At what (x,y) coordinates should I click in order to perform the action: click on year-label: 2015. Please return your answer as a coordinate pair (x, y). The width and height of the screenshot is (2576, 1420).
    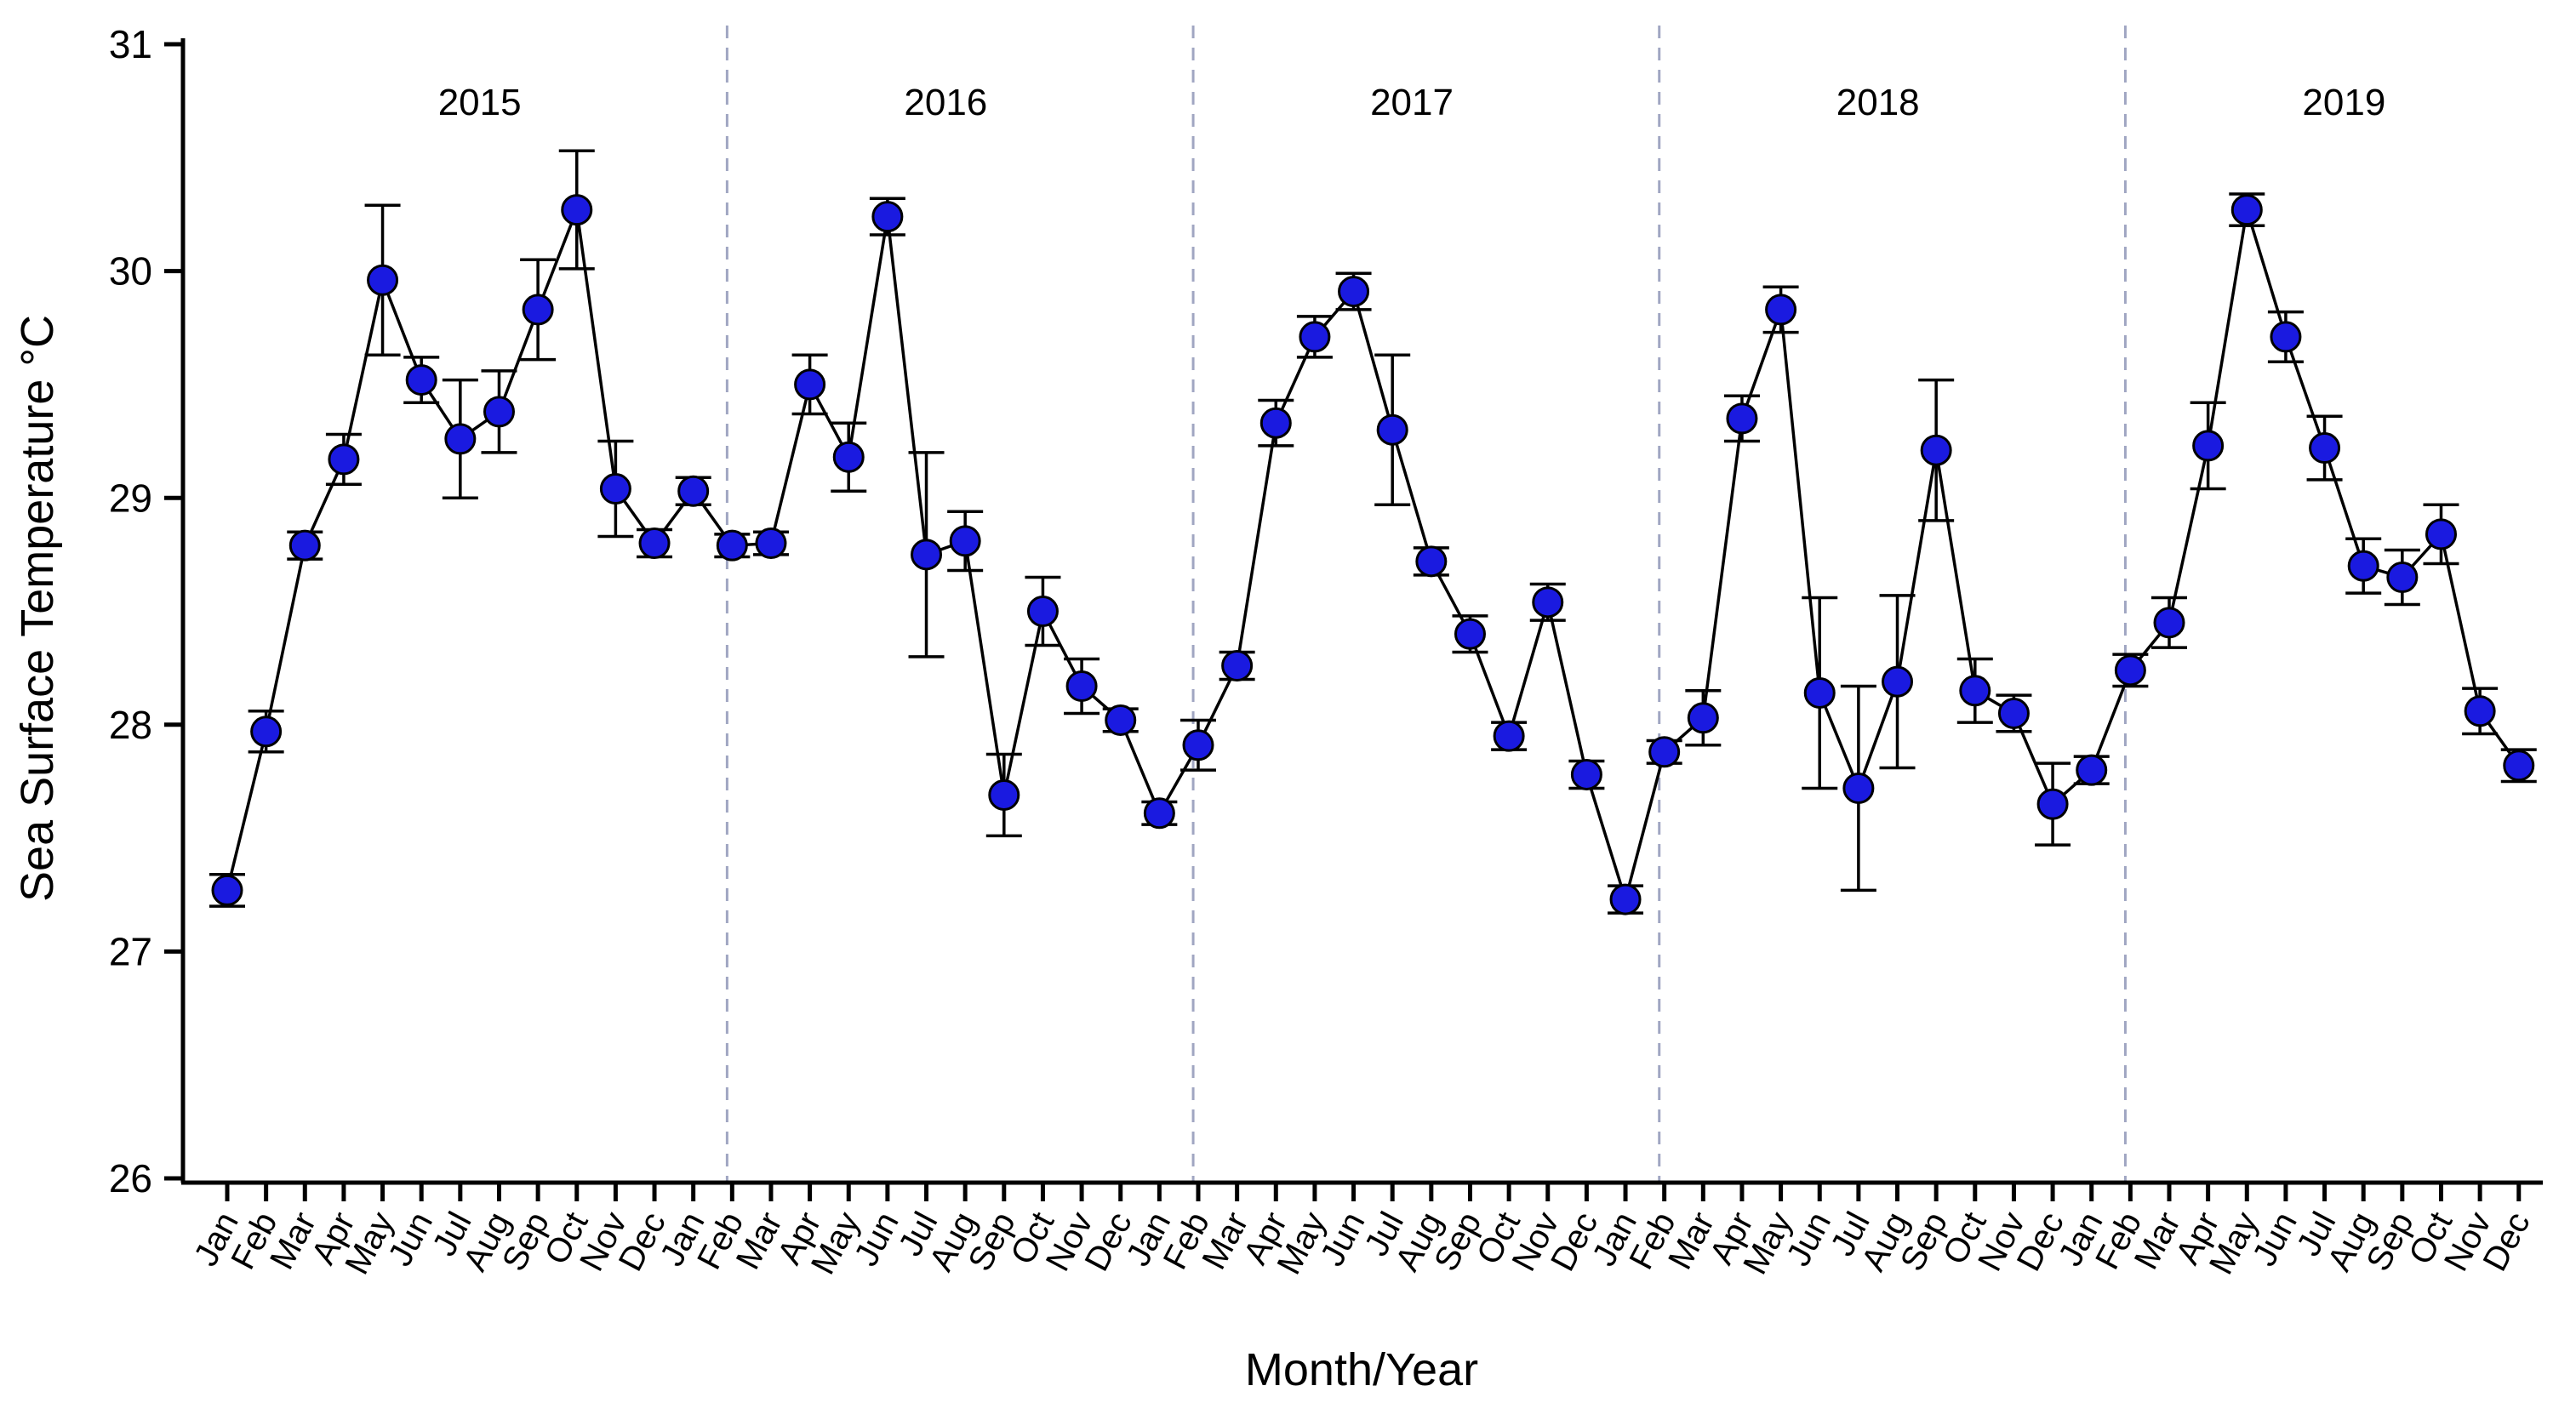
    Looking at the image, I should click on (480, 103).